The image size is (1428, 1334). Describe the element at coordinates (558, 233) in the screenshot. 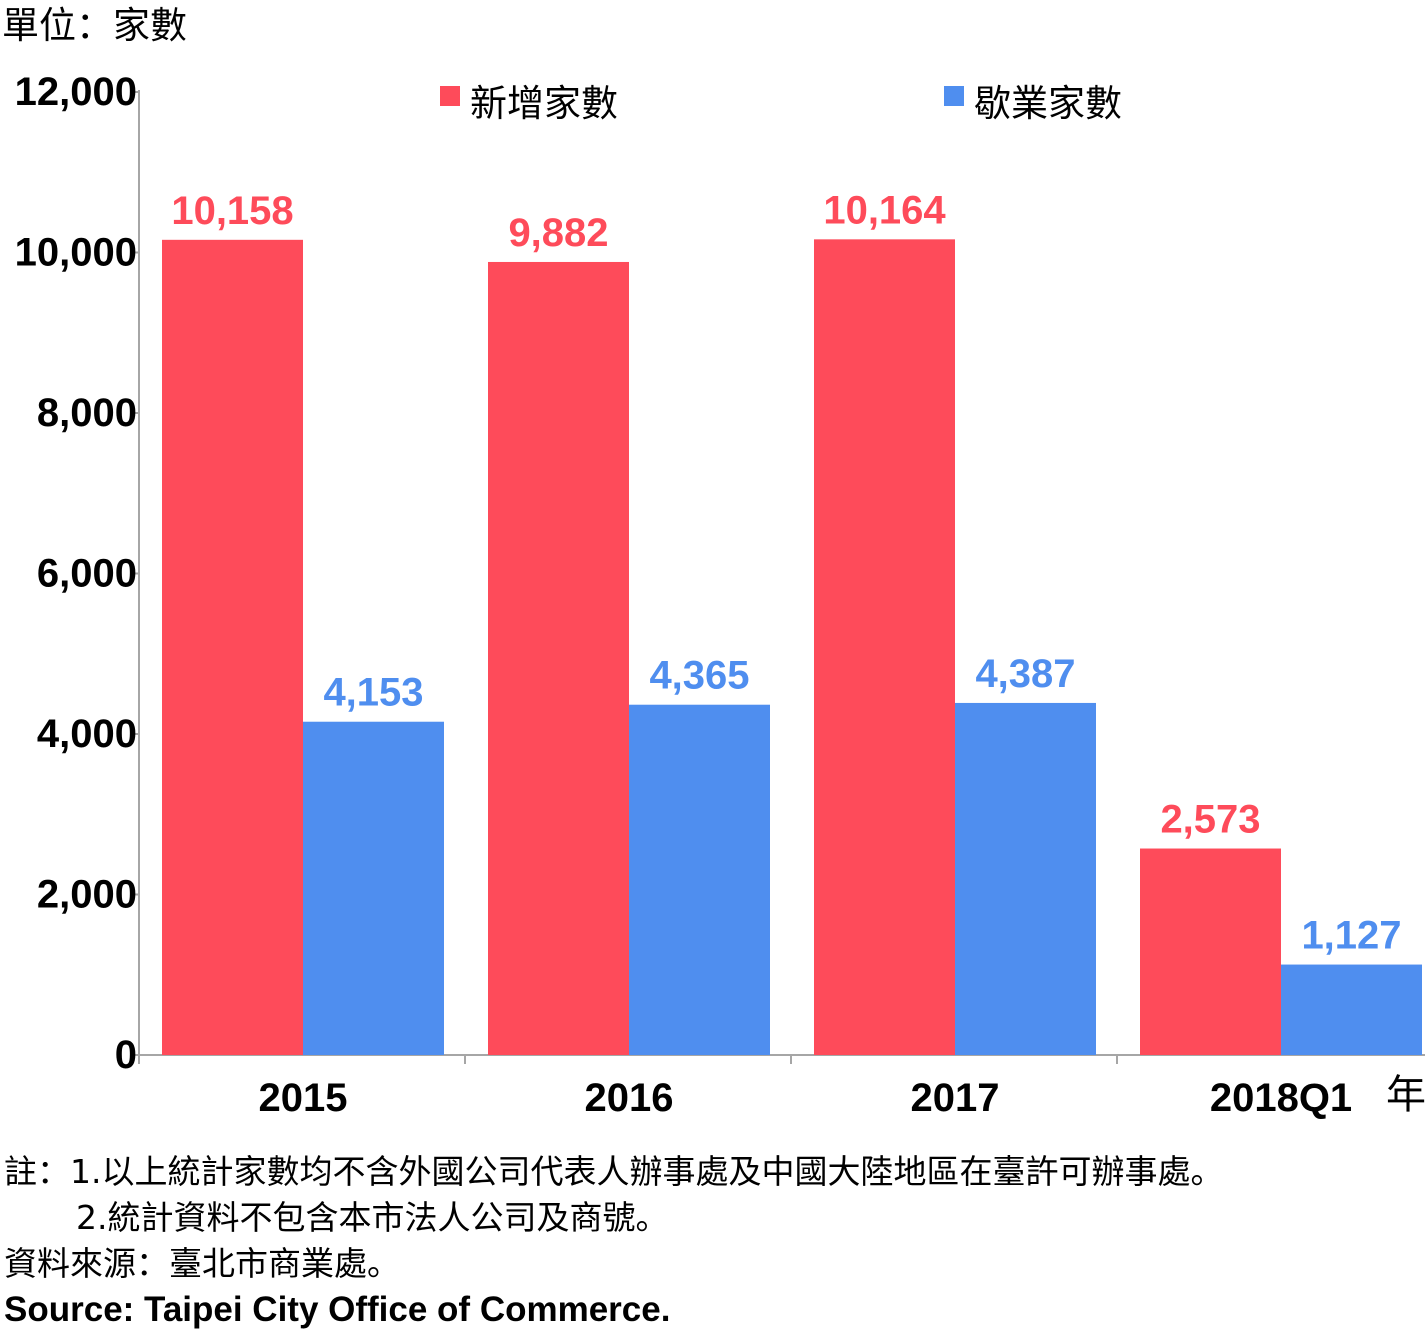

I see `data-label: 9,882` at that location.